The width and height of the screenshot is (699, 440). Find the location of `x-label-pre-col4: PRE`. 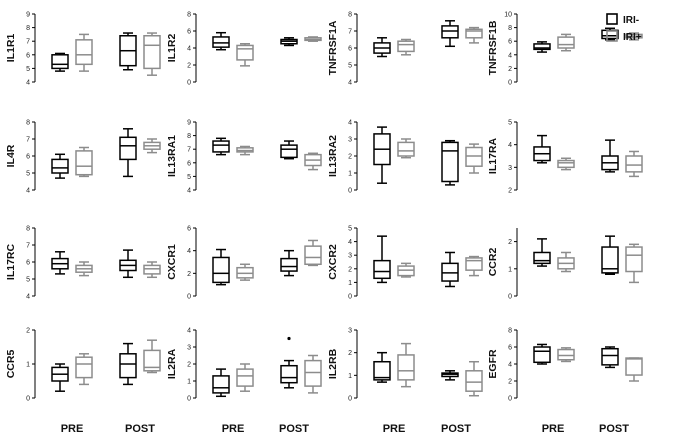

x-label-pre-col4: PRE is located at coordinates (553, 429).